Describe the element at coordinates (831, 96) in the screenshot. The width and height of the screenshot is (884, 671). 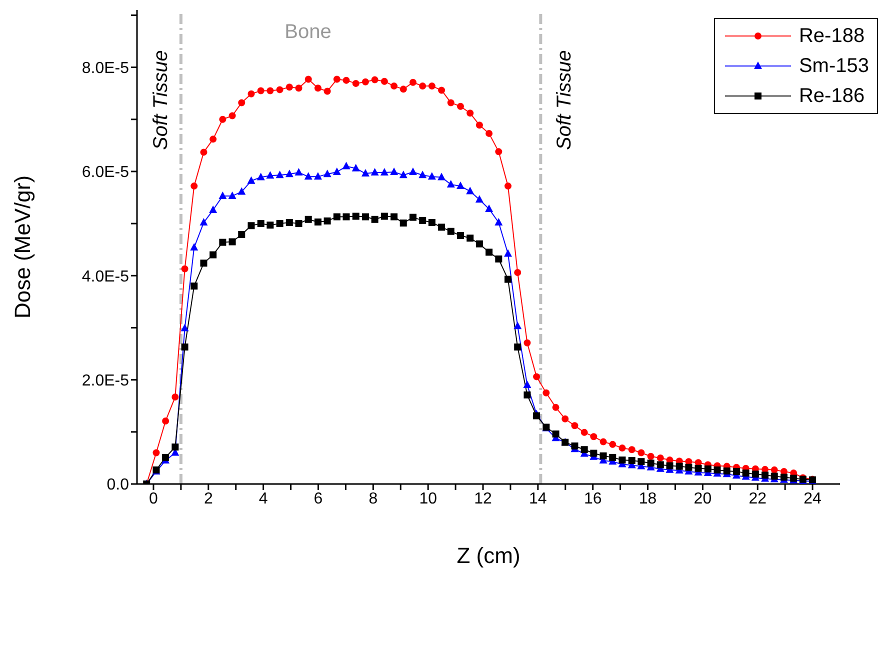
I see `legend-label: Re-186` at that location.